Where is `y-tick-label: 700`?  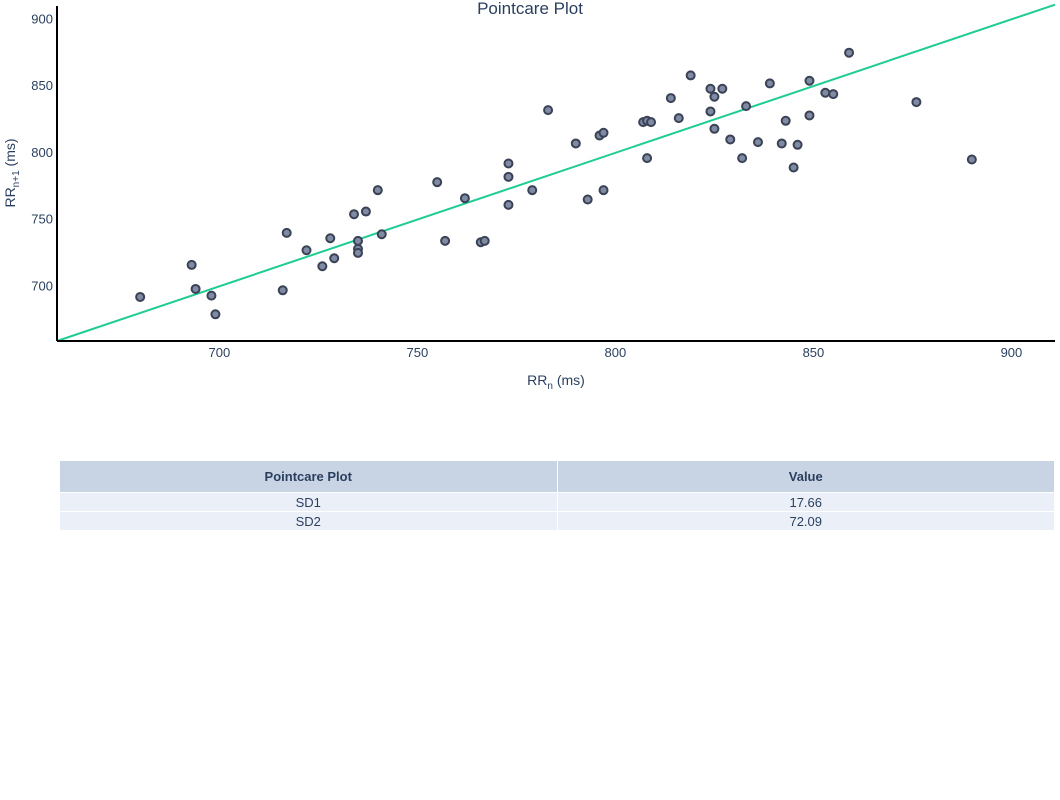 y-tick-label: 700 is located at coordinates (42, 285).